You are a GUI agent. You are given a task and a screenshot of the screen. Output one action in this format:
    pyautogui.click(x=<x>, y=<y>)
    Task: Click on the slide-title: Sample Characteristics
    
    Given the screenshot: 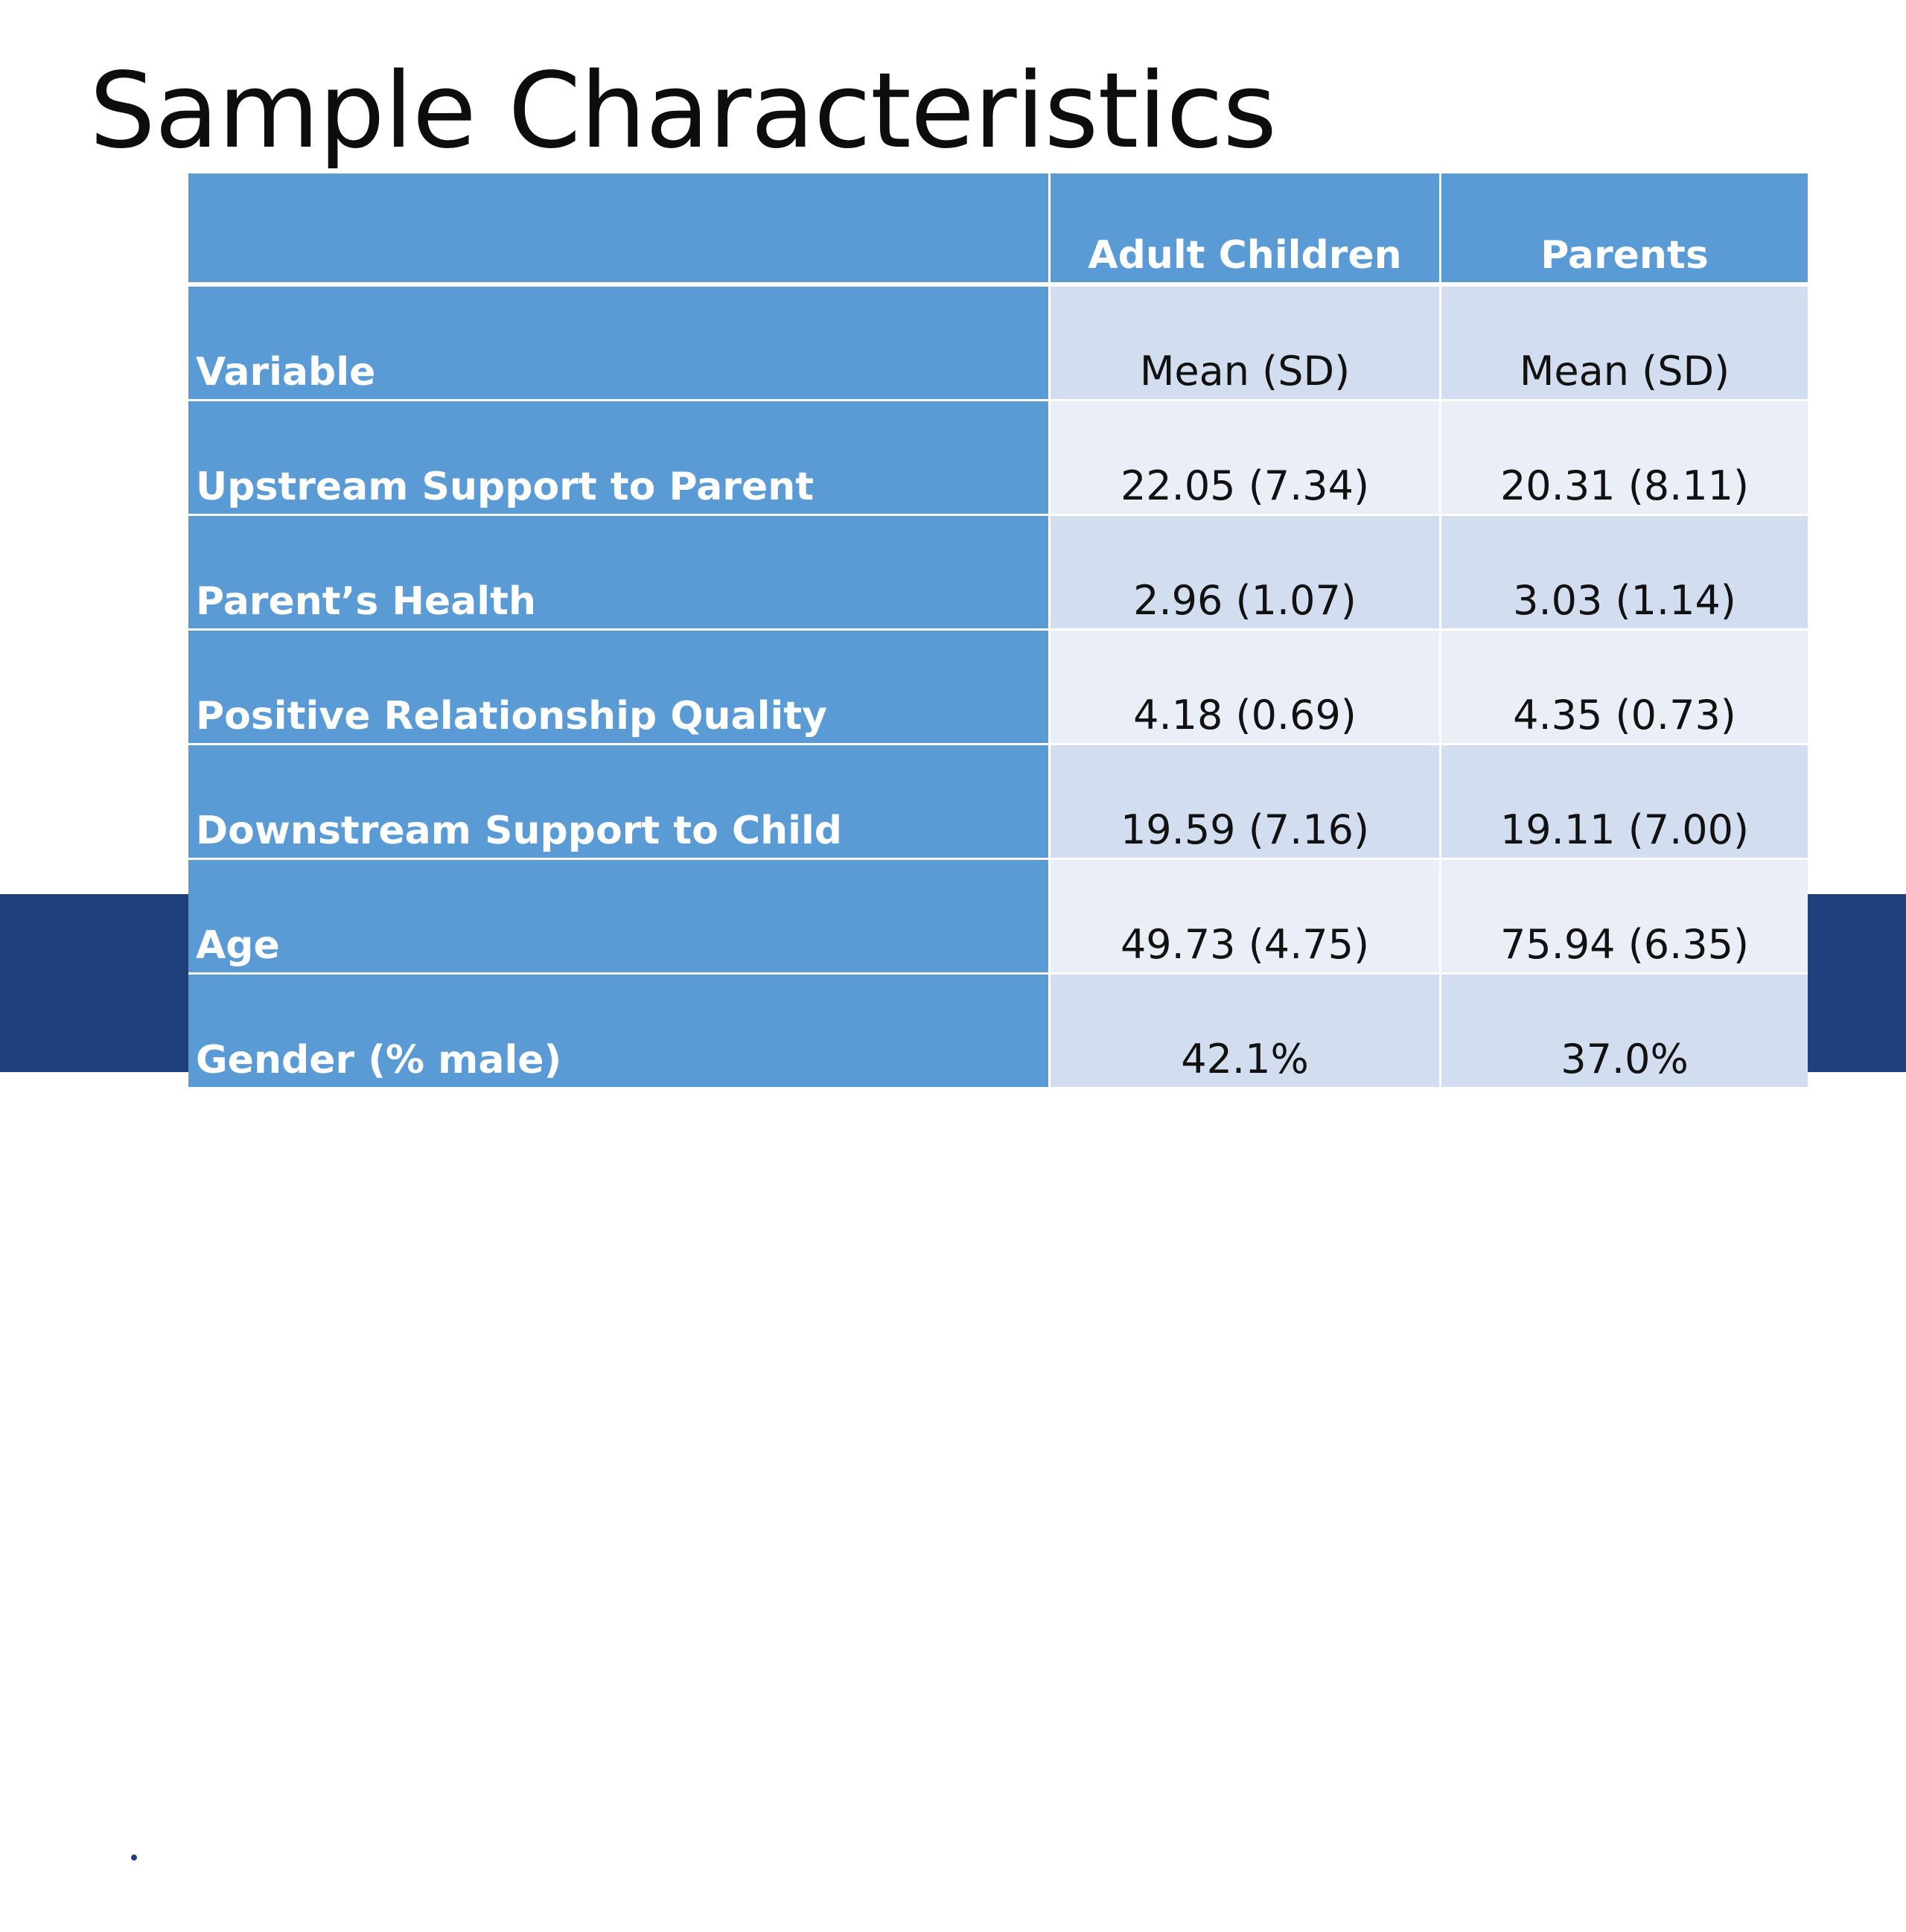 What is the action you would take?
    pyautogui.click(x=683, y=111)
    